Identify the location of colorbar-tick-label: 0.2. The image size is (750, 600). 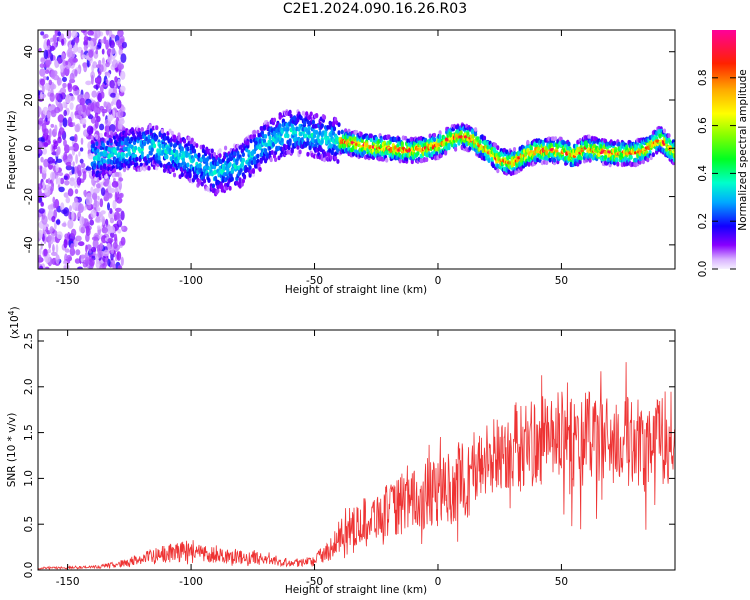
(703, 221).